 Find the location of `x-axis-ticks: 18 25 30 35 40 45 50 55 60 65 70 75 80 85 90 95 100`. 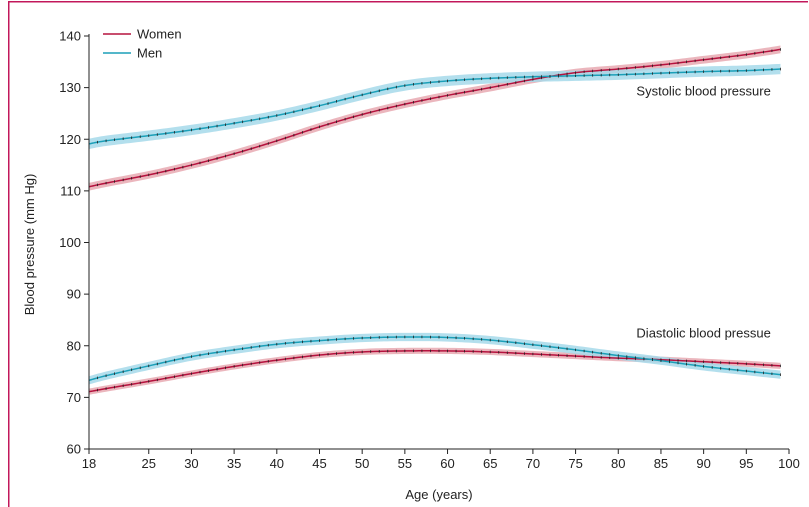

x-axis-ticks: 18 25 30 35 40 45 50 55 60 65 70 75 80 85 90 95 100 is located at coordinates (441, 460).